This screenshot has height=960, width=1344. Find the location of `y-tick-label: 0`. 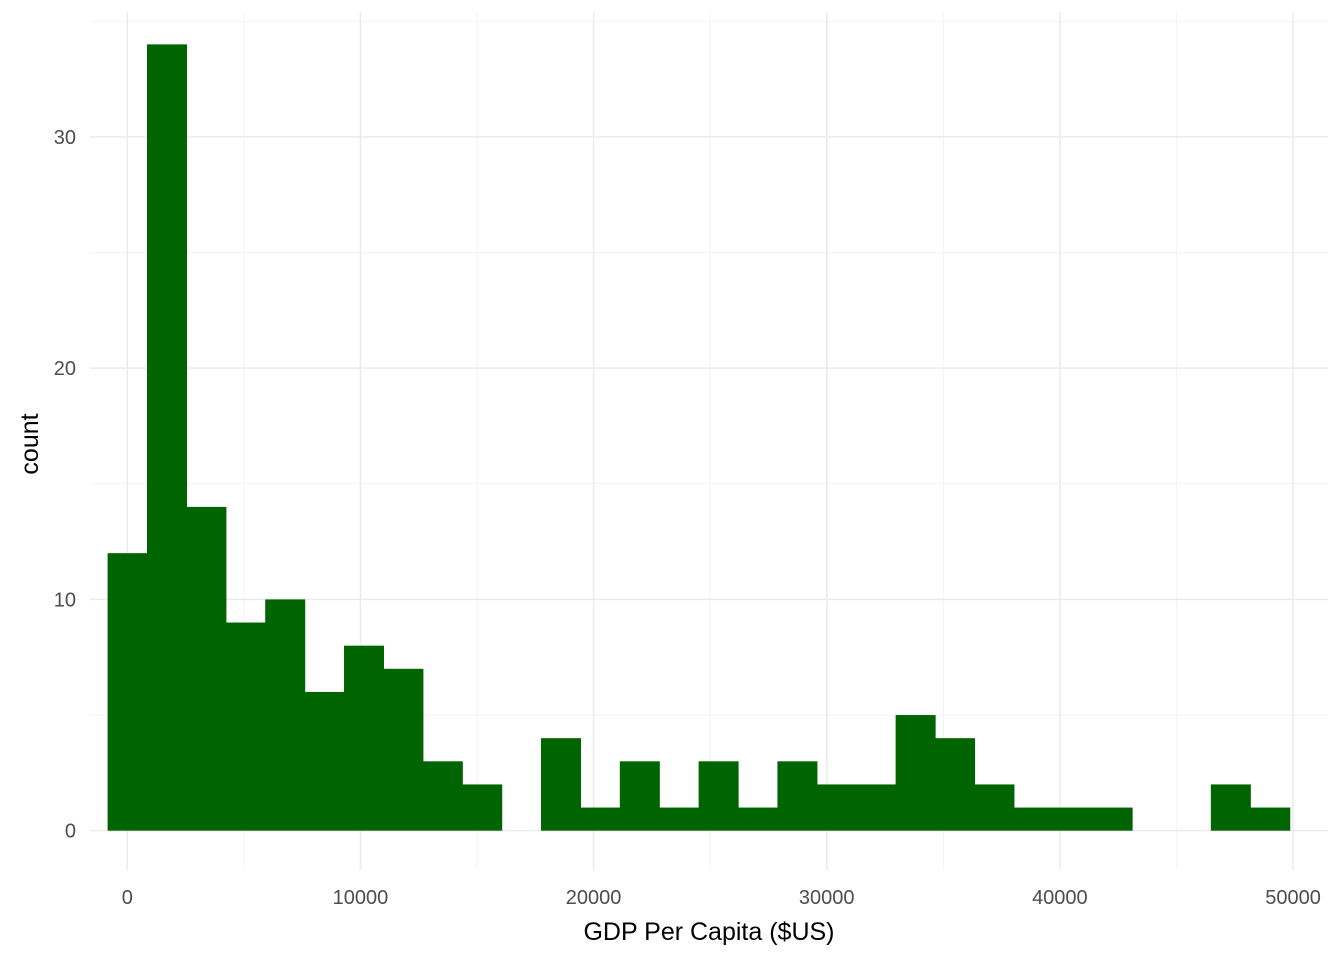

y-tick-label: 0 is located at coordinates (70, 832).